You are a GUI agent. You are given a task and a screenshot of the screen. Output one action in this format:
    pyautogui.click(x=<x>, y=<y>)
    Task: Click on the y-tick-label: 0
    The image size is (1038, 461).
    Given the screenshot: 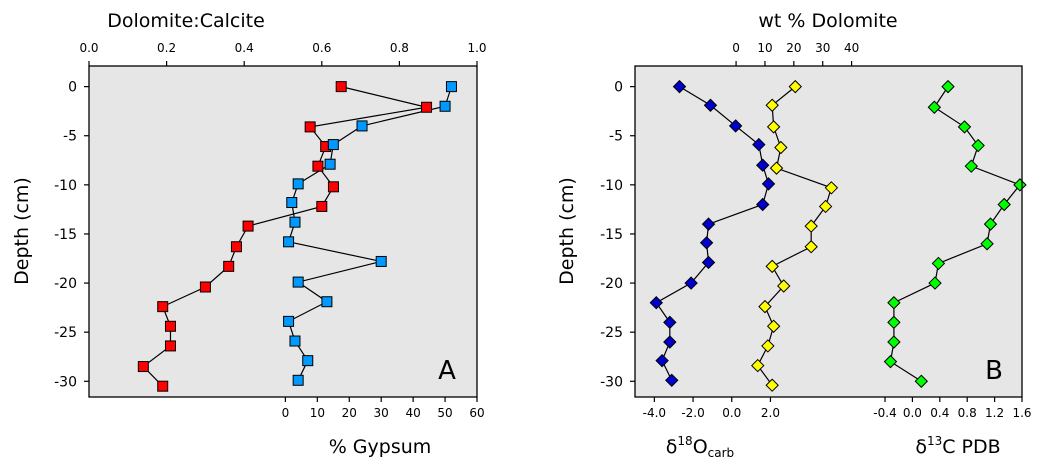 What is the action you would take?
    pyautogui.click(x=72, y=88)
    